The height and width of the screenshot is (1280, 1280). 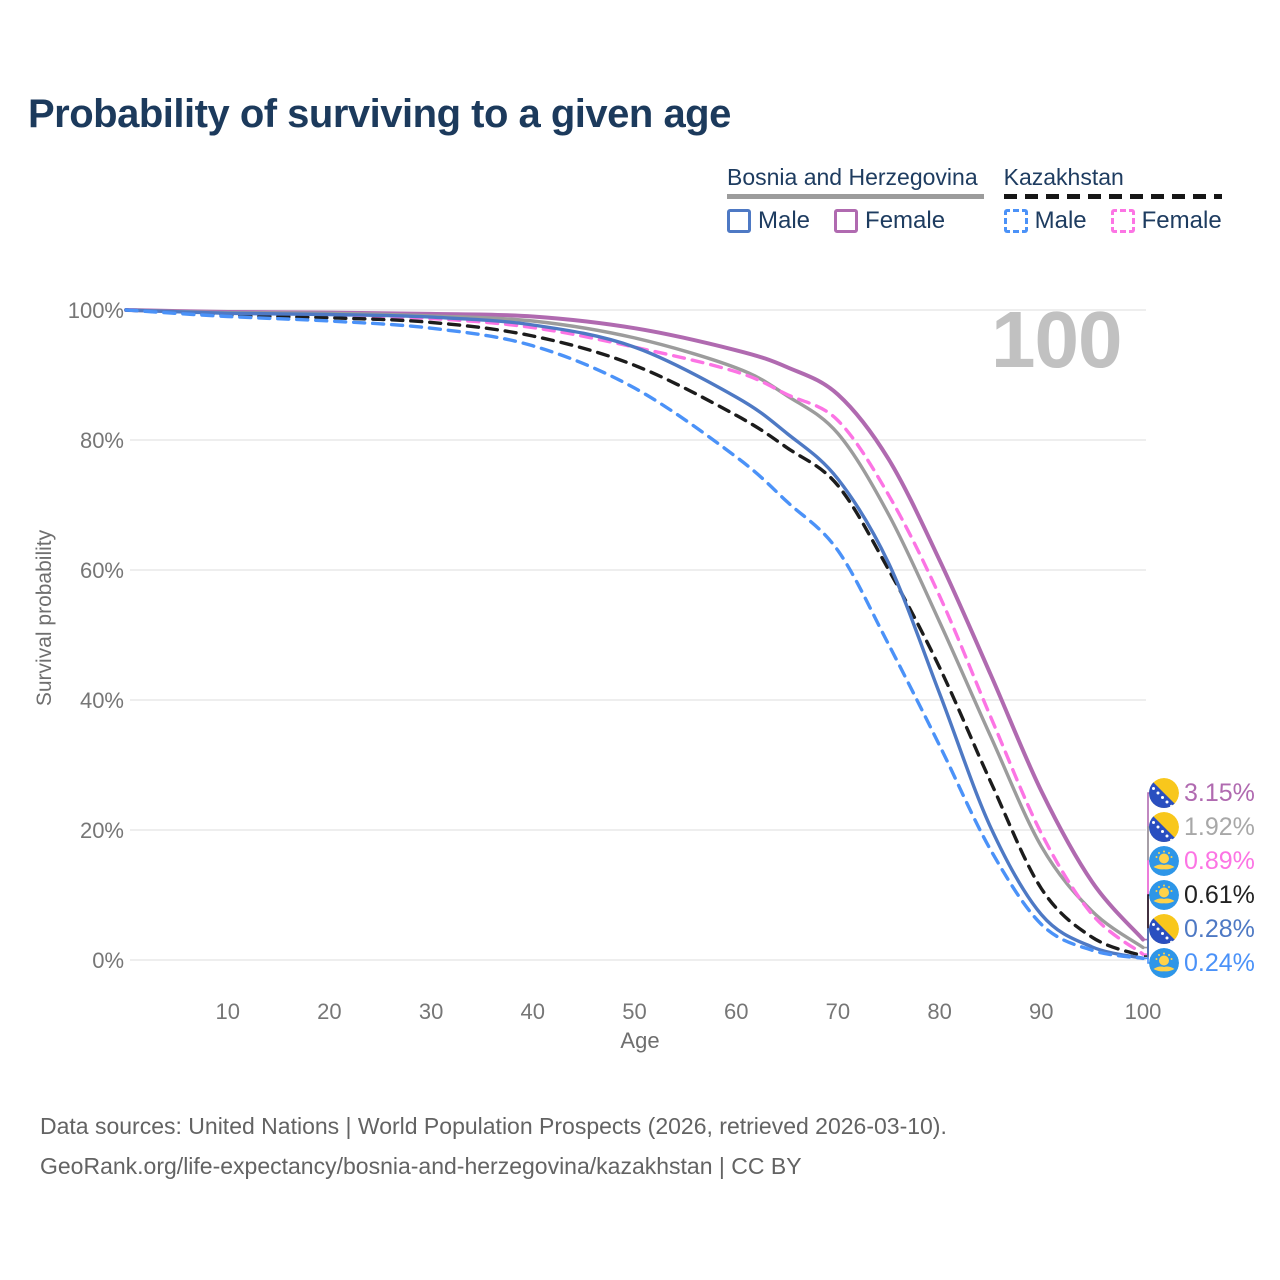 I want to click on legend-item-bosnia-female: Female, so click(x=889, y=221).